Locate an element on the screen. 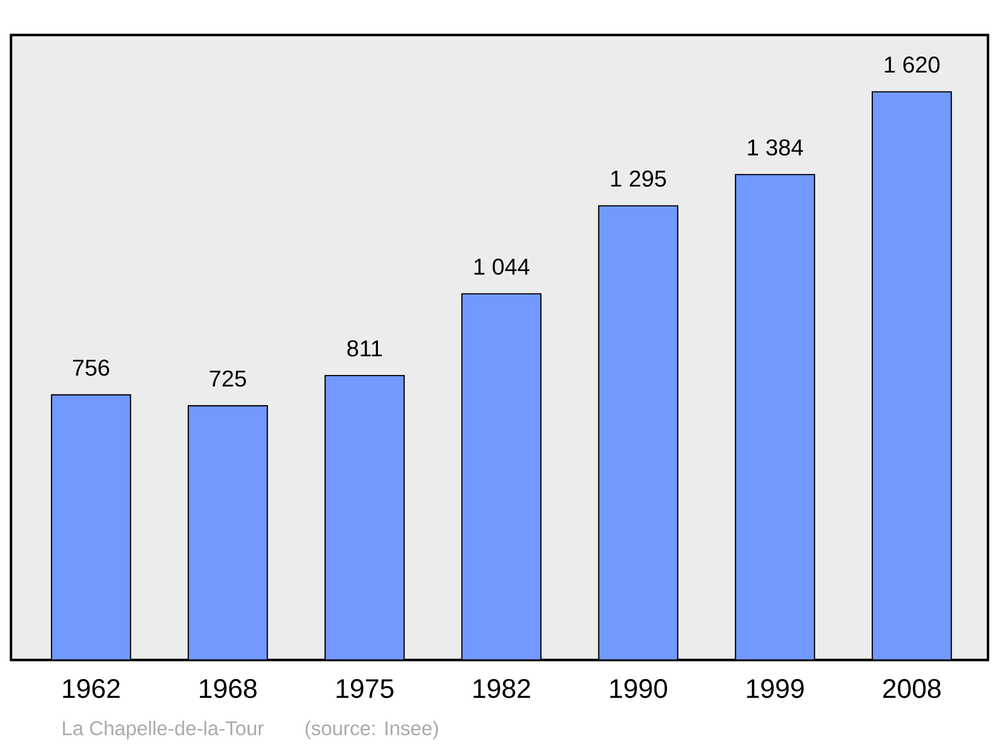 The image size is (1000, 747). x-tick-label: 1999 is located at coordinates (775, 688).